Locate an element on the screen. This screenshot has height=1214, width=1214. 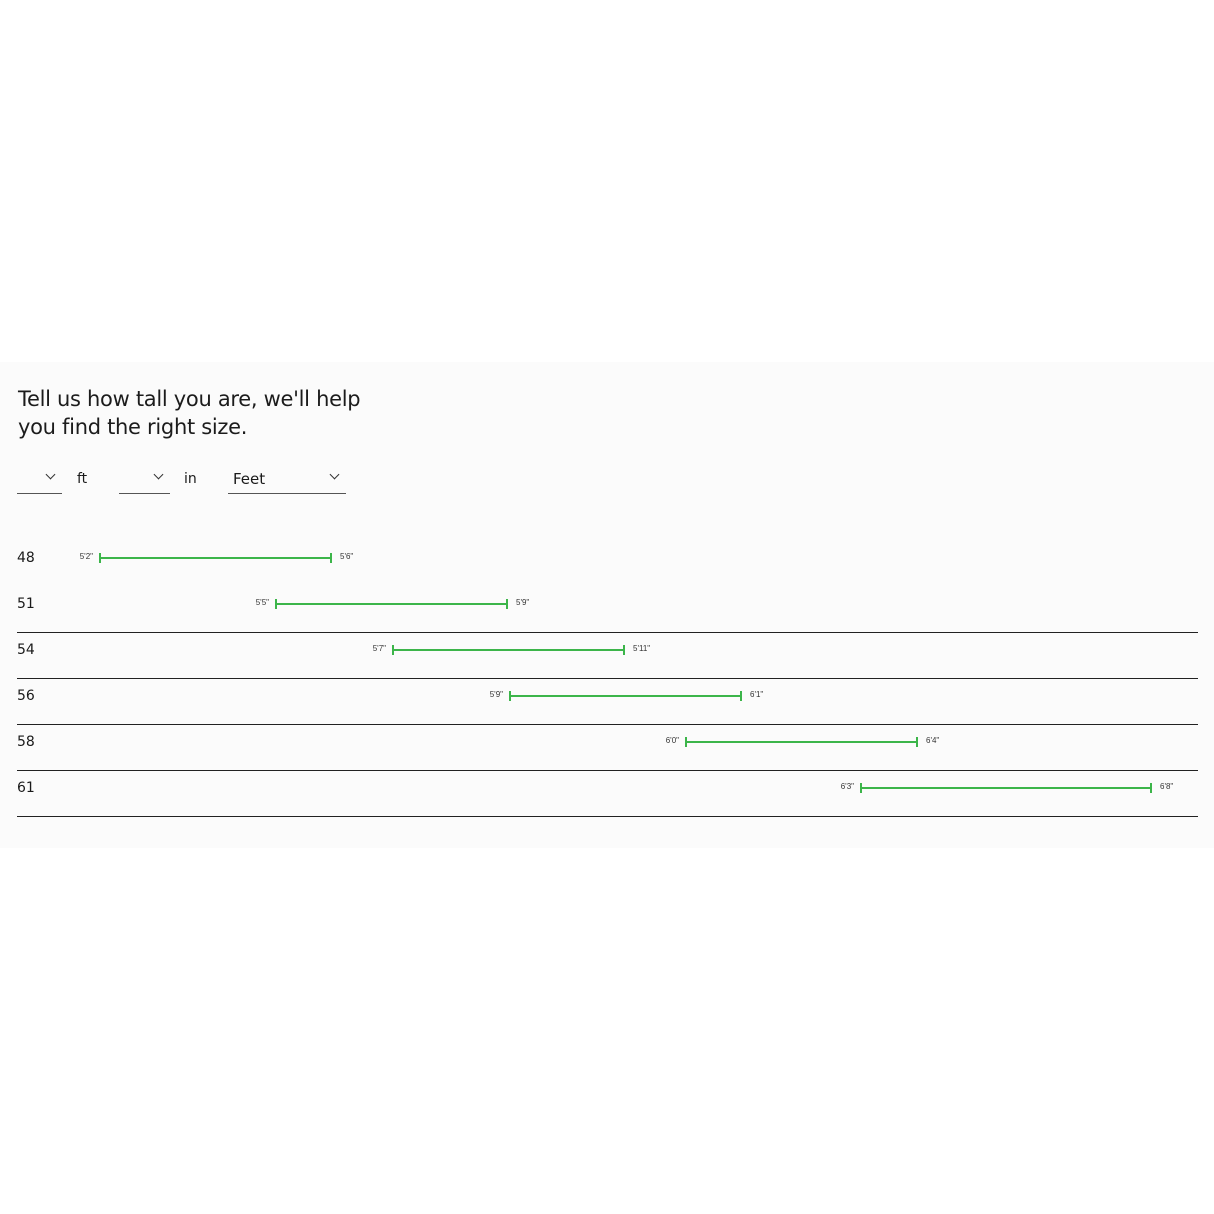
max-height-label: 6'8" is located at coordinates (1167, 786).